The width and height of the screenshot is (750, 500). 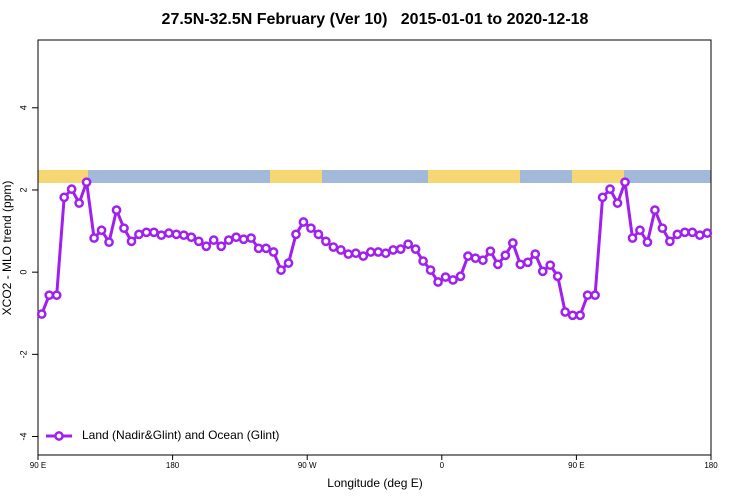 What do you see at coordinates (38, 465) in the screenshot?
I see `x-tick-label: 90 E` at bounding box center [38, 465].